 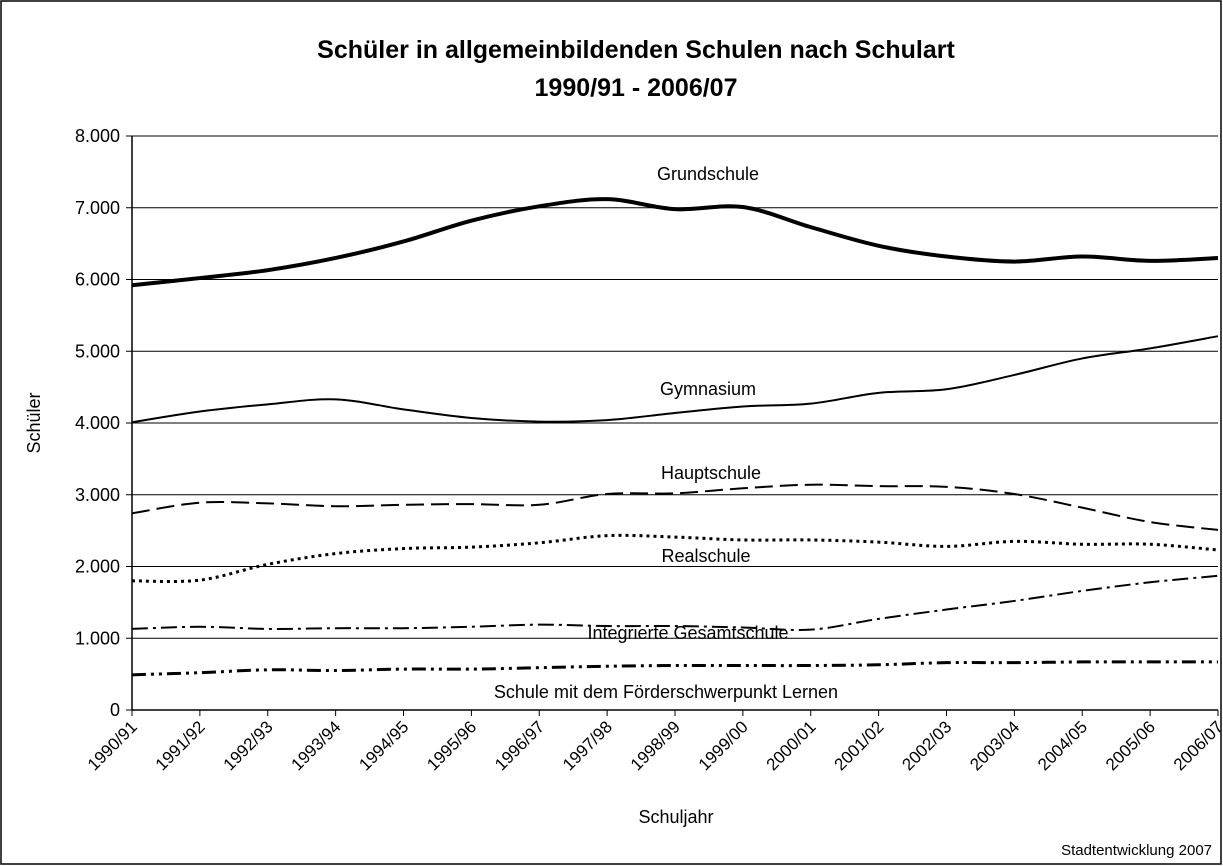 I want to click on y-tick-label: 1.000, so click(x=97, y=638).